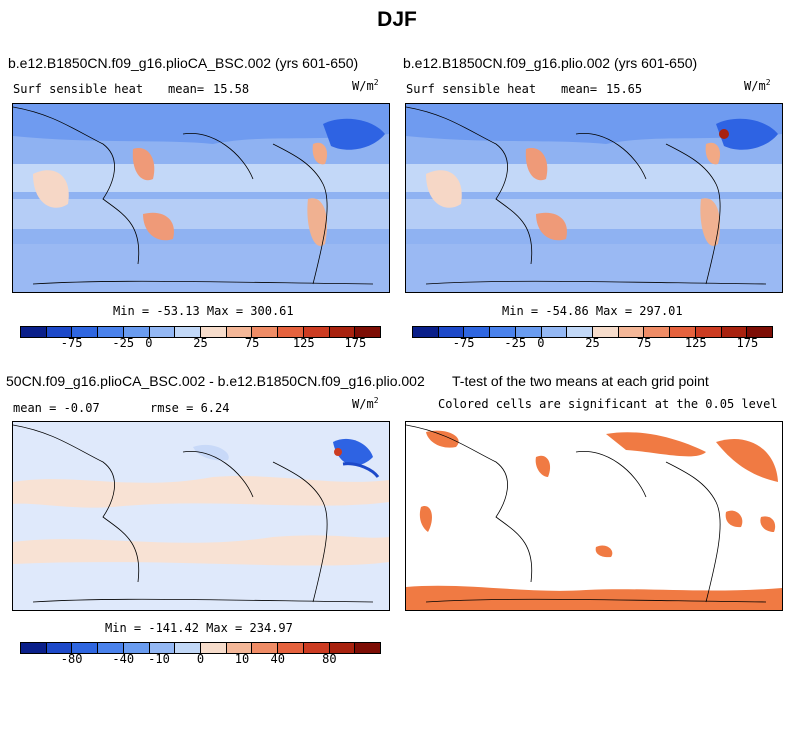 The image size is (794, 733). I want to click on panel2-colorbar, so click(592, 332).